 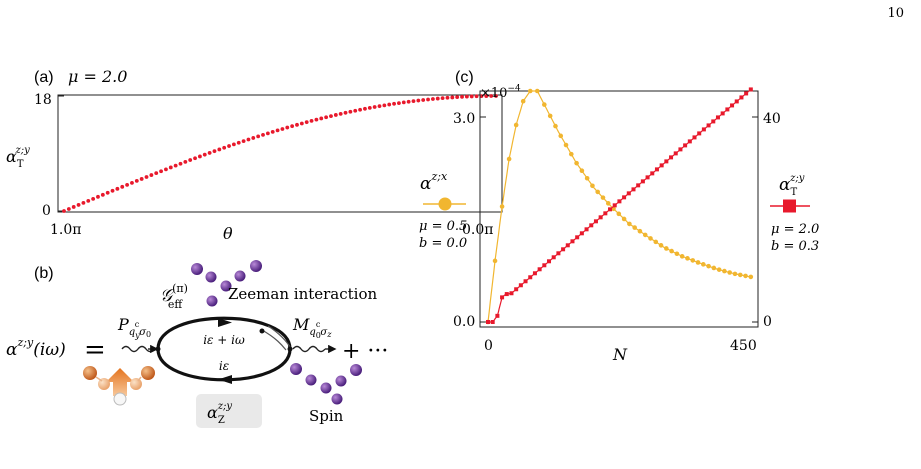 What do you see at coordinates (303, 294) in the screenshot?
I see `zeeman-label: Zeeman interaction` at bounding box center [303, 294].